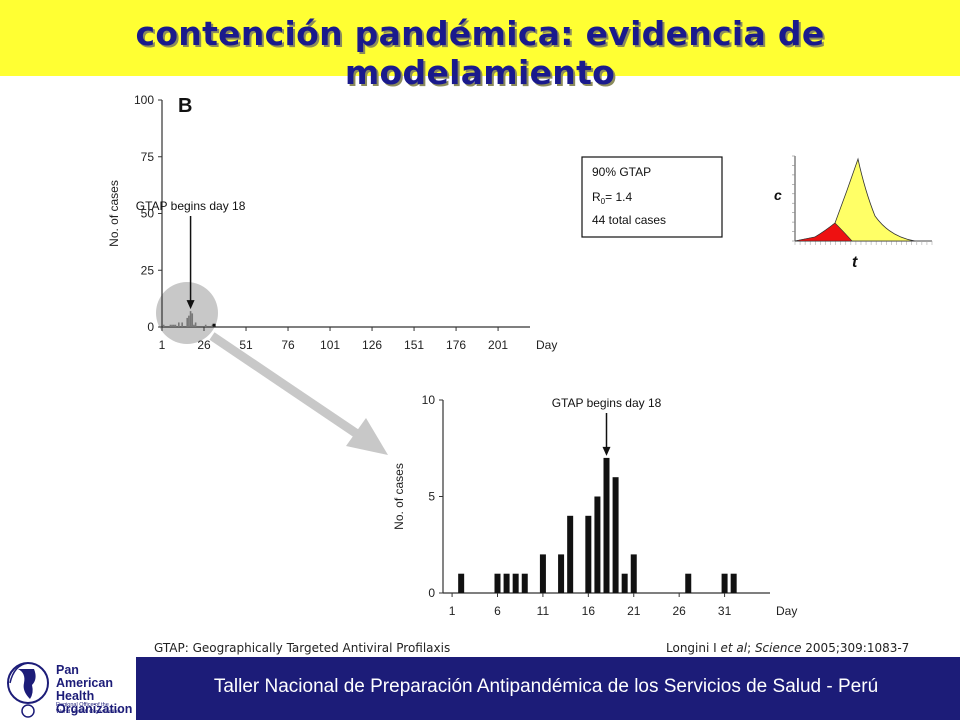 The height and width of the screenshot is (720, 960). What do you see at coordinates (621, 172) in the screenshot?
I see `legend-line-1: 90% GTAP` at bounding box center [621, 172].